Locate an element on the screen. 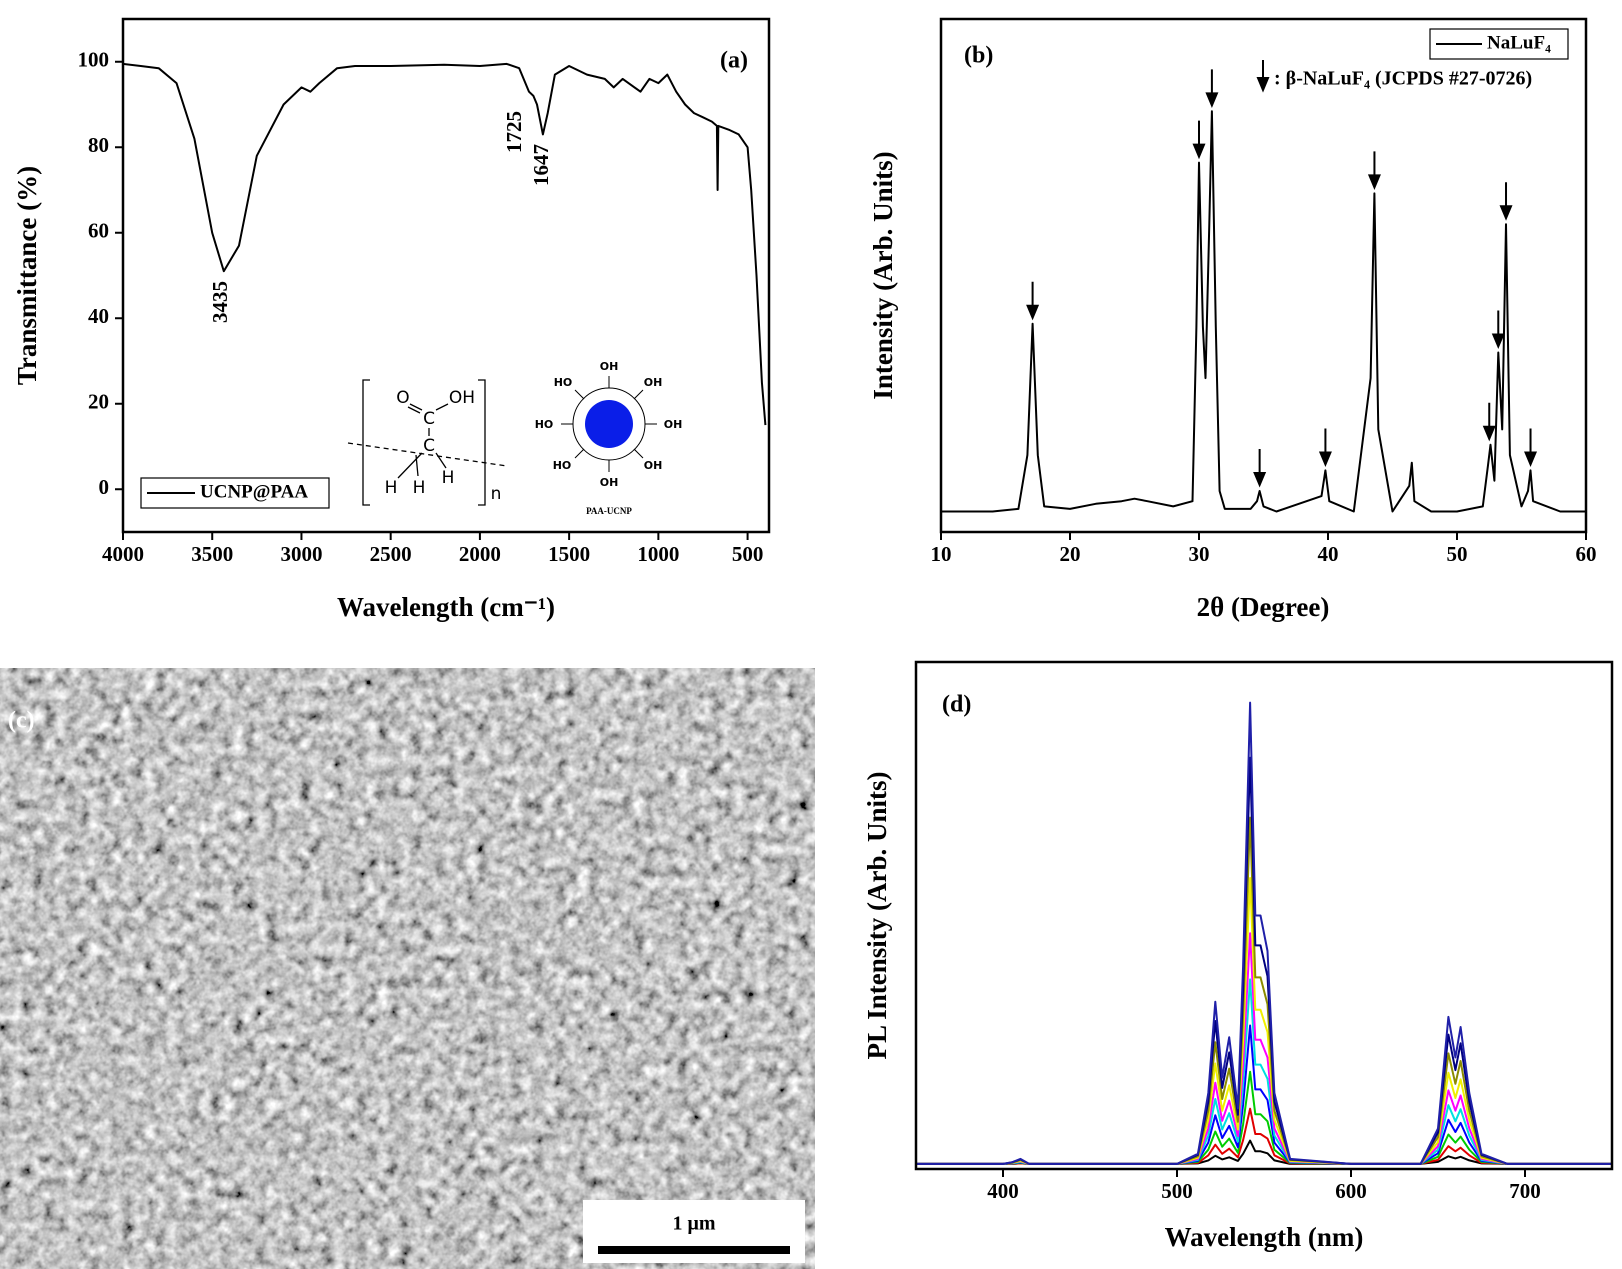 Image resolution: width=1622 pixels, height=1269 pixels. peak-label: 3435 is located at coordinates (220, 302).